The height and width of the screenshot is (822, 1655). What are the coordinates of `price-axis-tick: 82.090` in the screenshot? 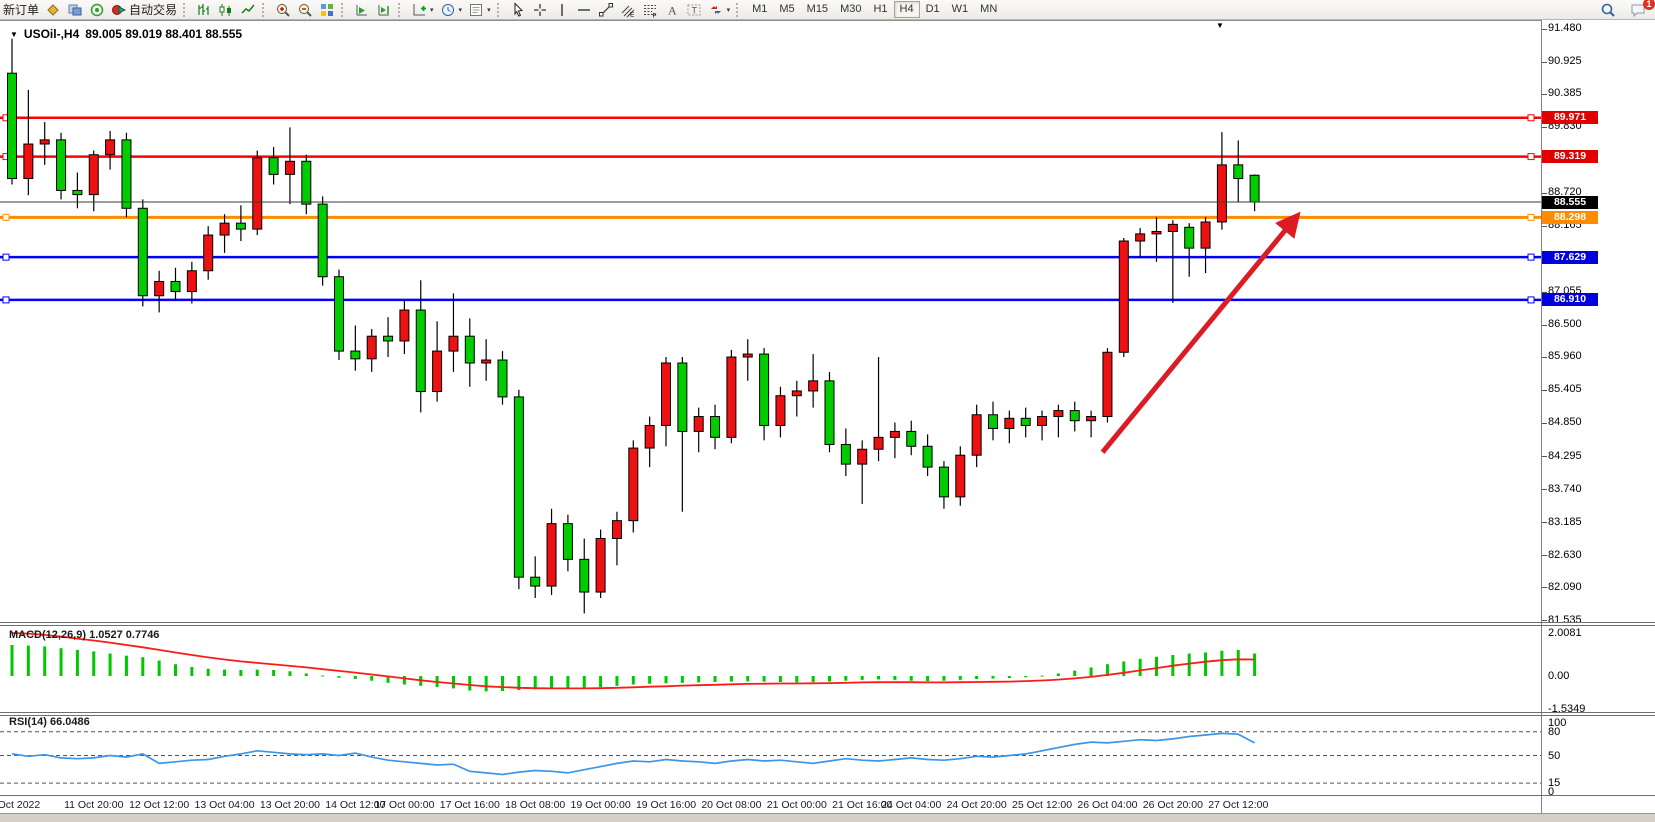 It's located at (1562, 586).